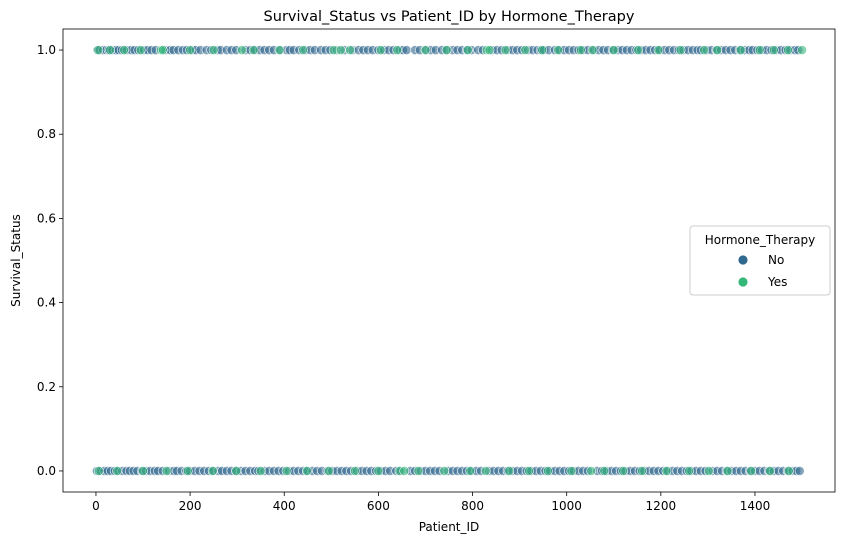  Describe the element at coordinates (46, 218) in the screenshot. I see `y-tick-label: 0.6` at that location.